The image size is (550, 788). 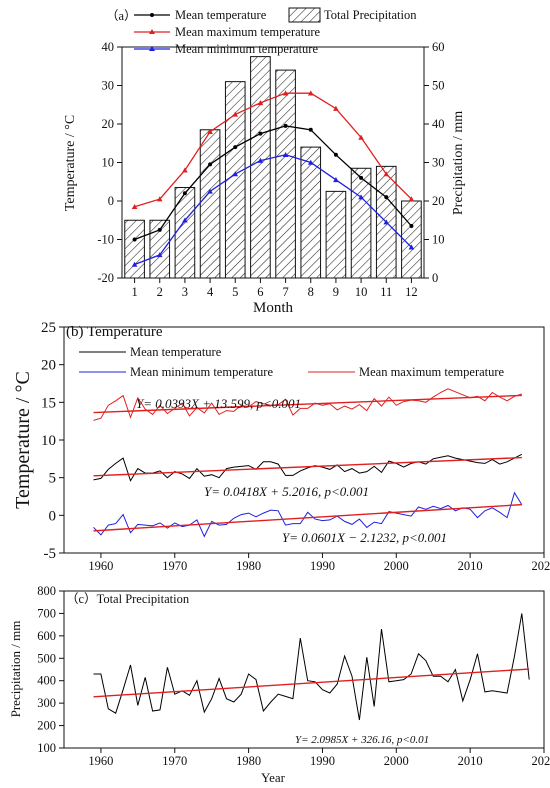 I want to click on c-y-tick-label-100: 100, so click(x=46, y=748).